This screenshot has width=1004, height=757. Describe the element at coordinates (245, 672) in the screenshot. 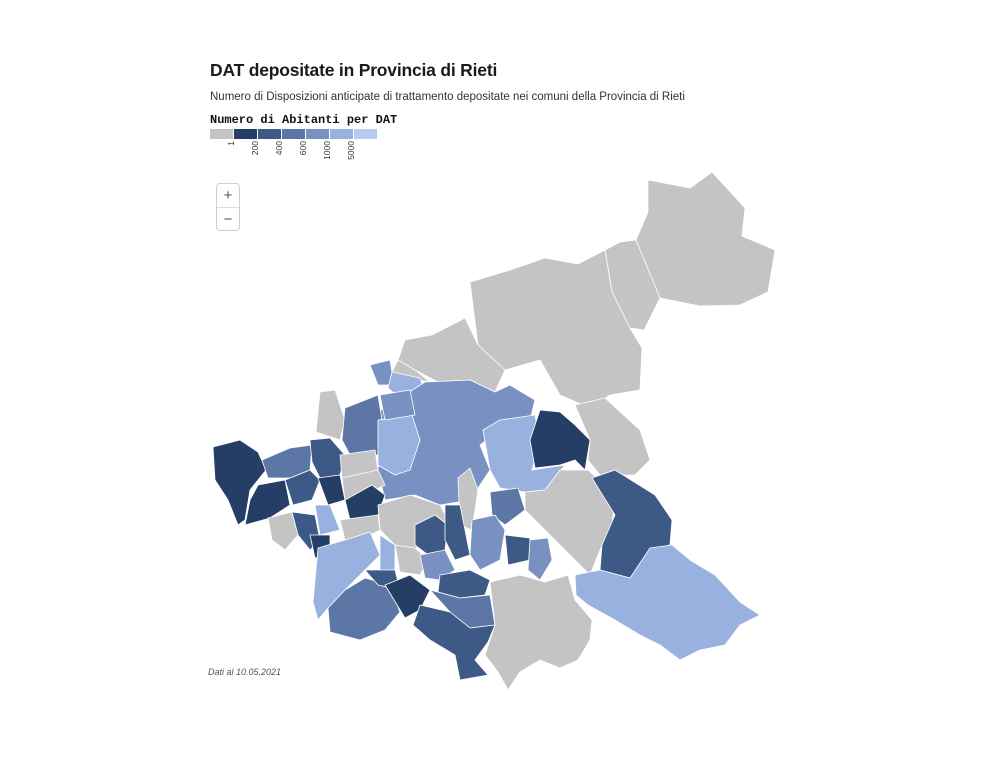

I see `data-date-note: Dati al 10.05.2021` at that location.